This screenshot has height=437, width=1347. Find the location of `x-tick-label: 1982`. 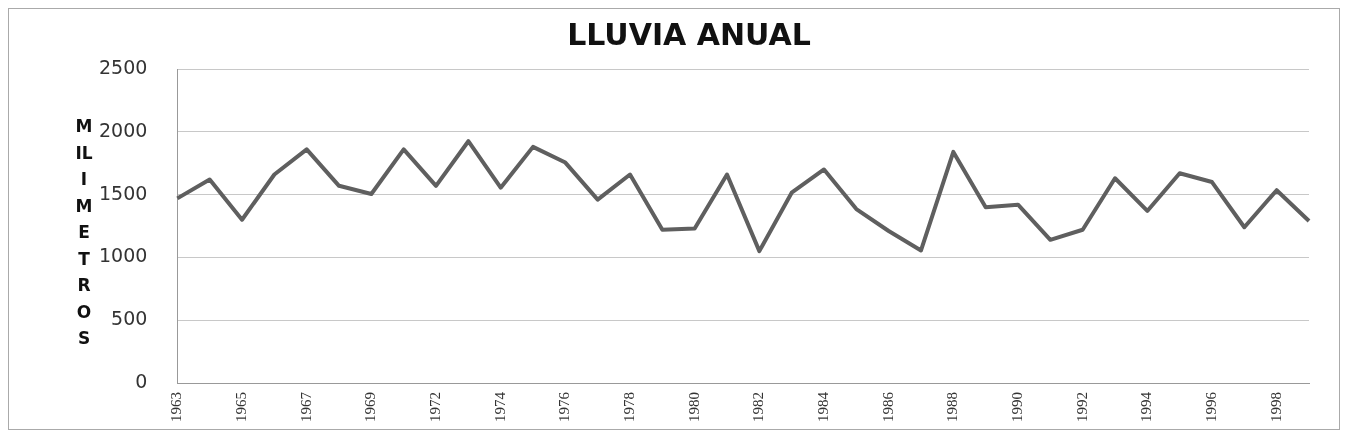

x-tick-label: 1982 is located at coordinates (758, 407).